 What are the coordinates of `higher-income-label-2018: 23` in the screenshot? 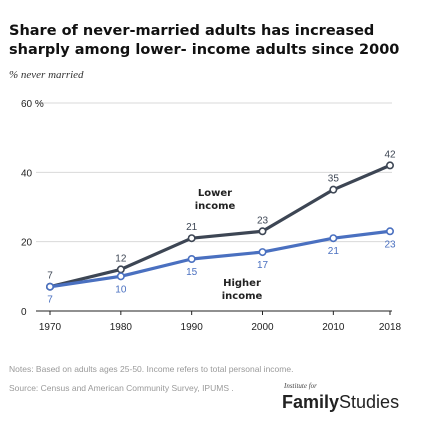 It's located at (390, 244).